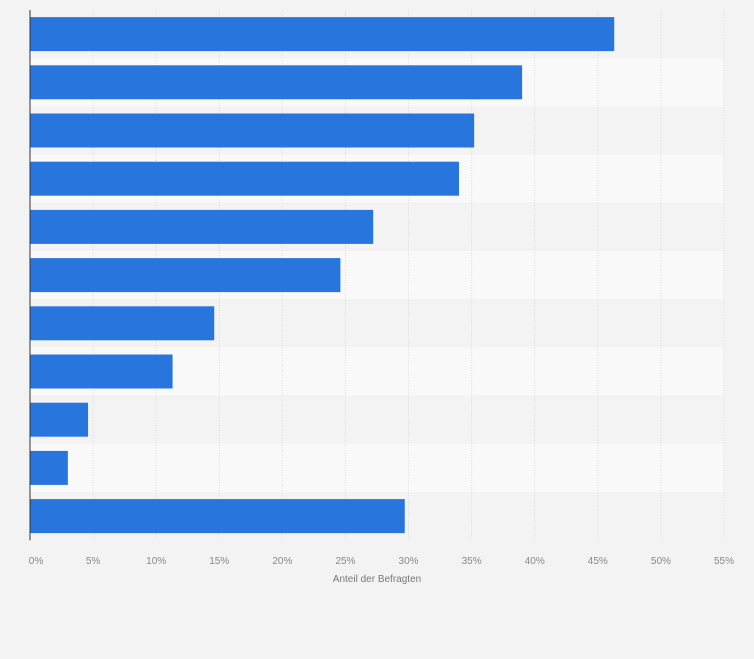 The image size is (754, 659). What do you see at coordinates (156, 561) in the screenshot?
I see `x-tick-label: 10%` at bounding box center [156, 561].